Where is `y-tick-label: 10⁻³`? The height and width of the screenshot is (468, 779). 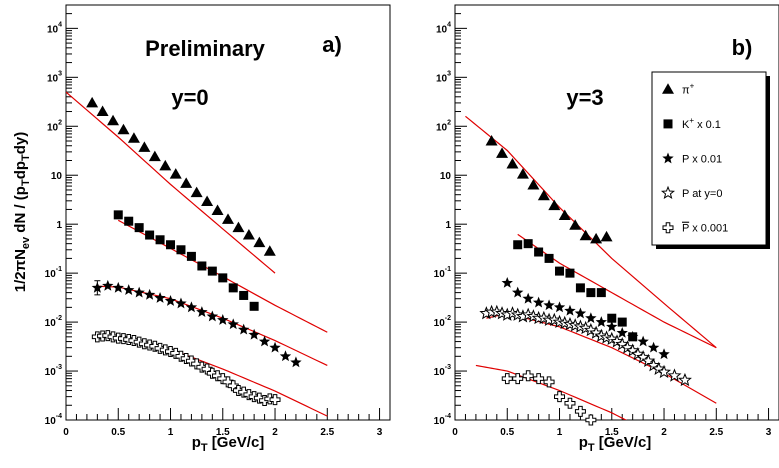 y-tick-label: 10⁻³ is located at coordinates (53, 371).